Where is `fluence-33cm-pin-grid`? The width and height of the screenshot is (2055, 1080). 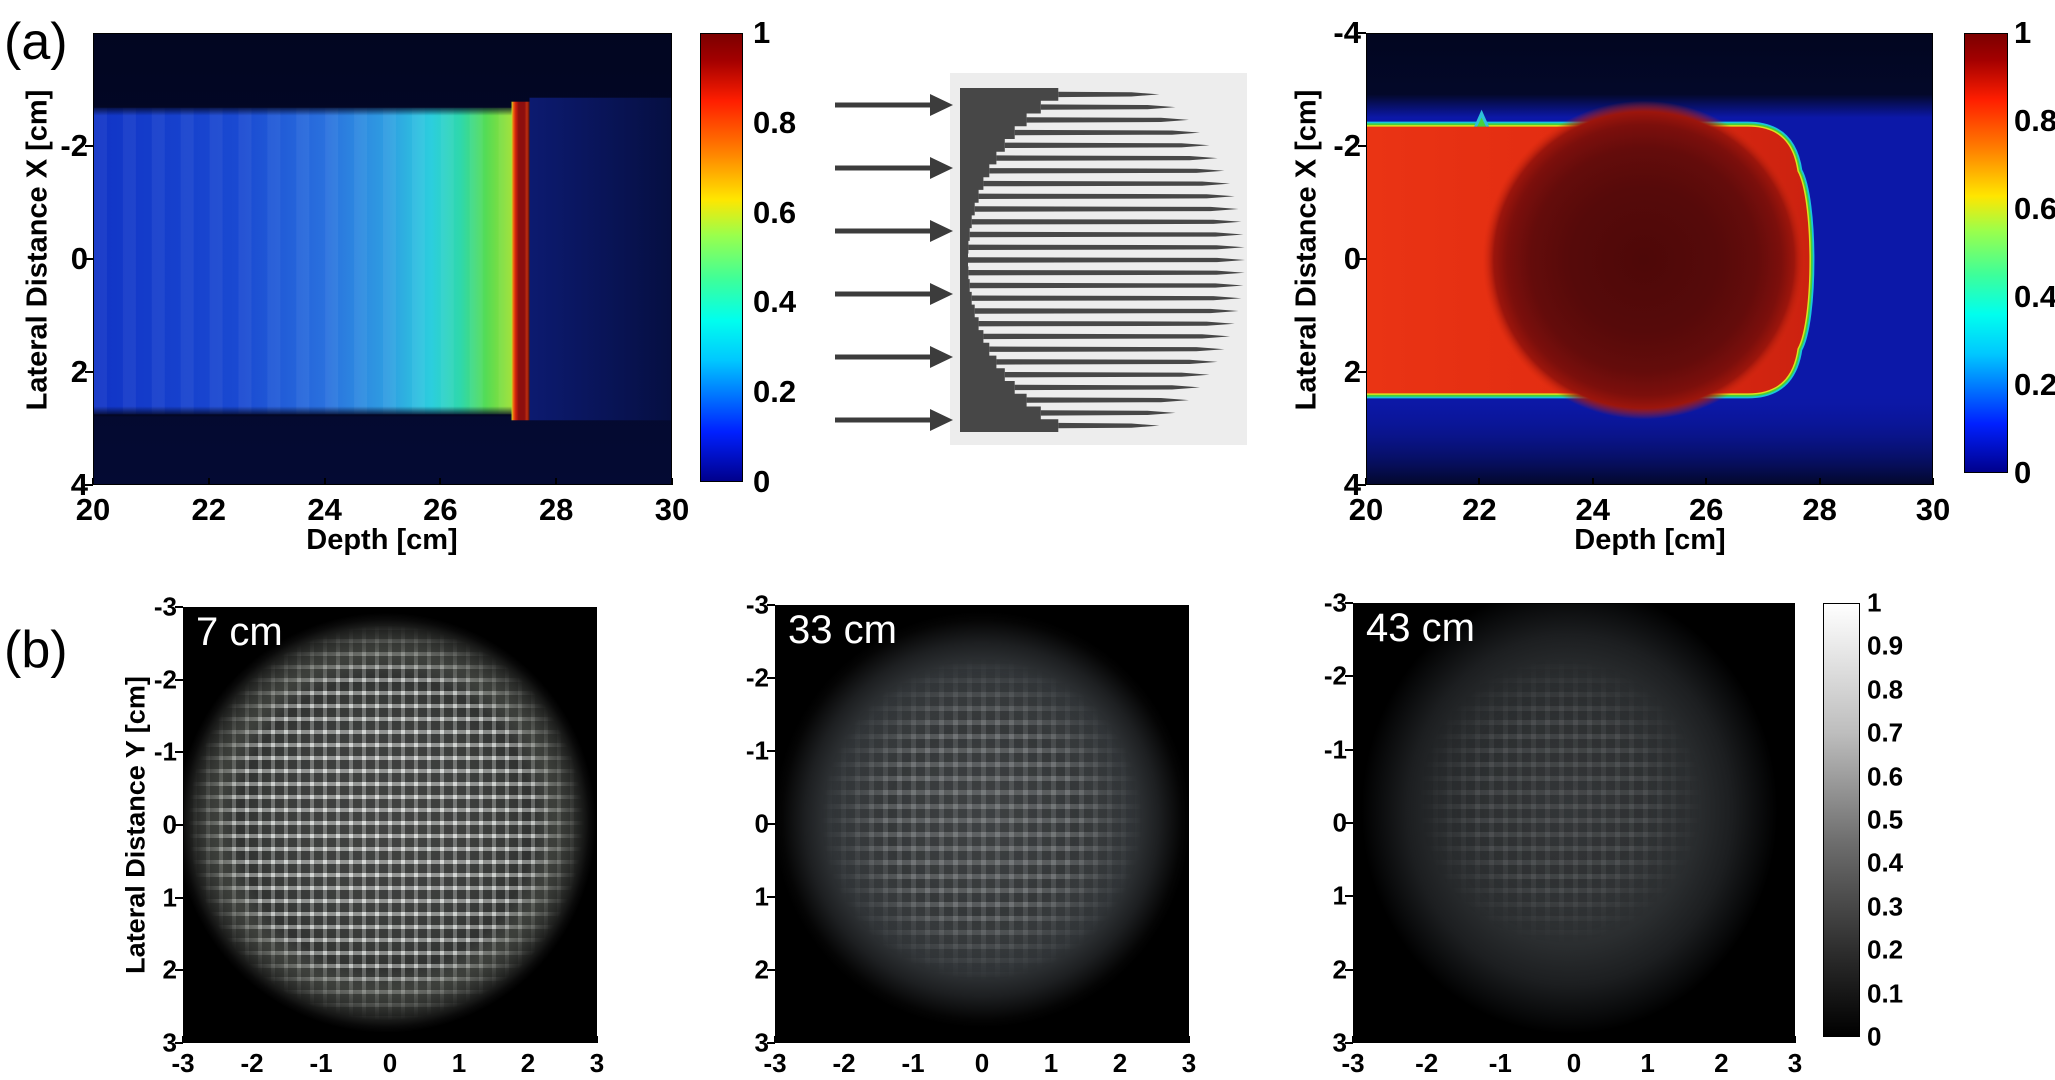 fluence-33cm-pin-grid is located at coordinates (982, 824).